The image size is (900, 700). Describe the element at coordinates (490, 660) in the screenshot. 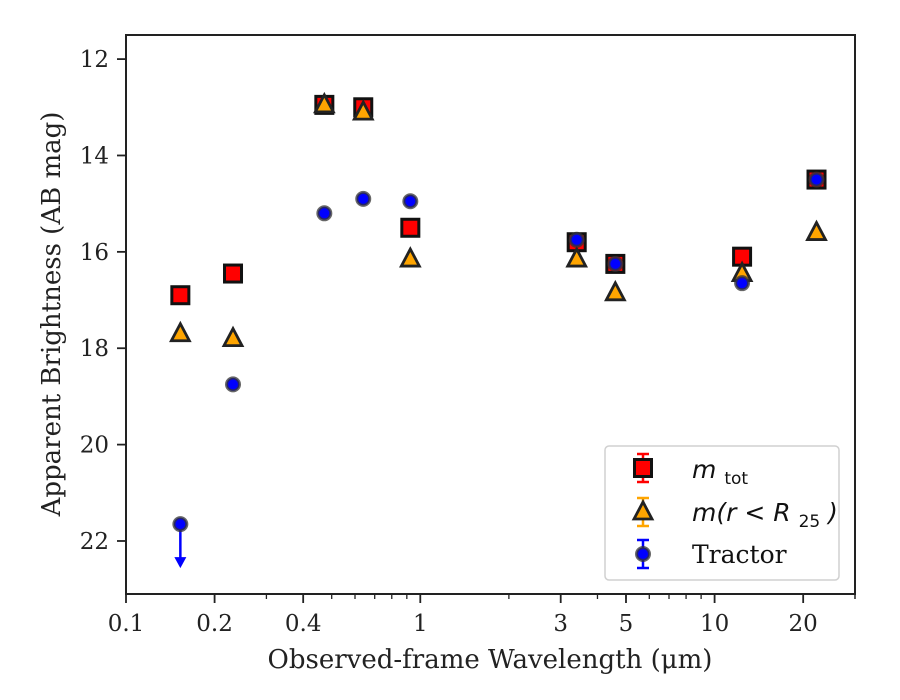

I see `x-axis-title: Observed-frame Wavelength (μm)` at that location.